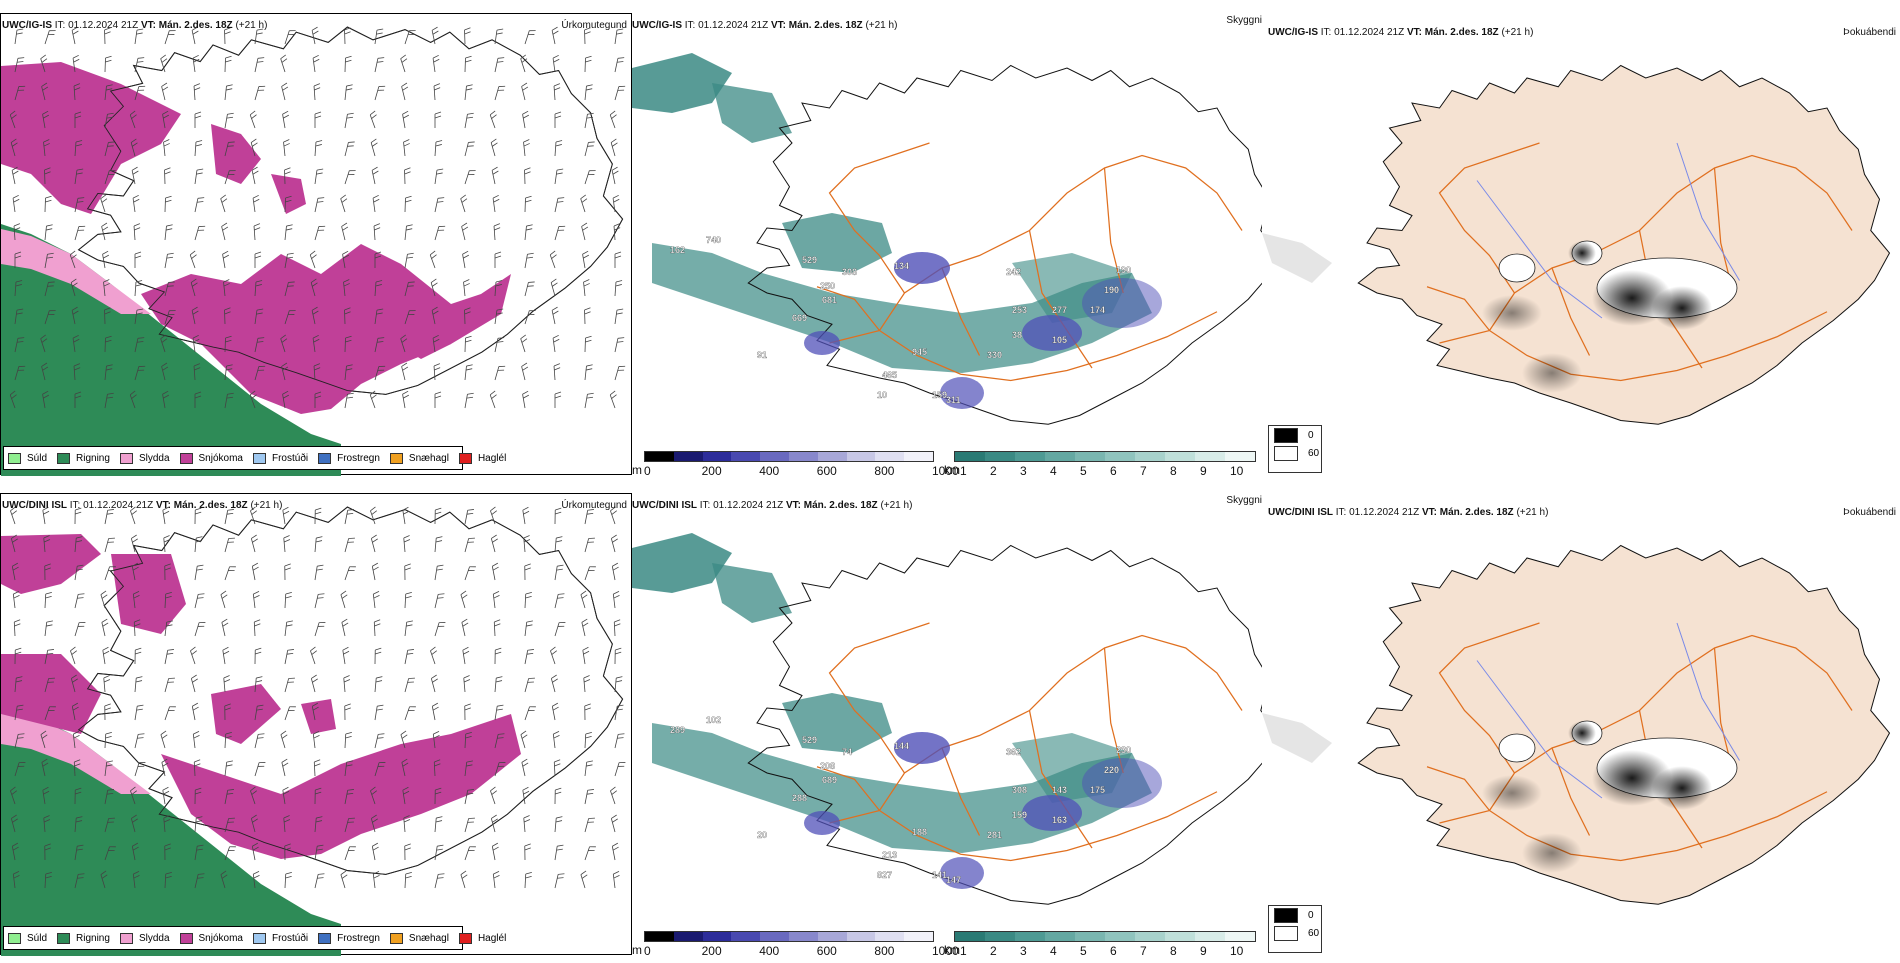 The height and width of the screenshot is (963, 1900). What do you see at coordinates (1286, 915) in the screenshot?
I see `fog-legend-swatch` at bounding box center [1286, 915].